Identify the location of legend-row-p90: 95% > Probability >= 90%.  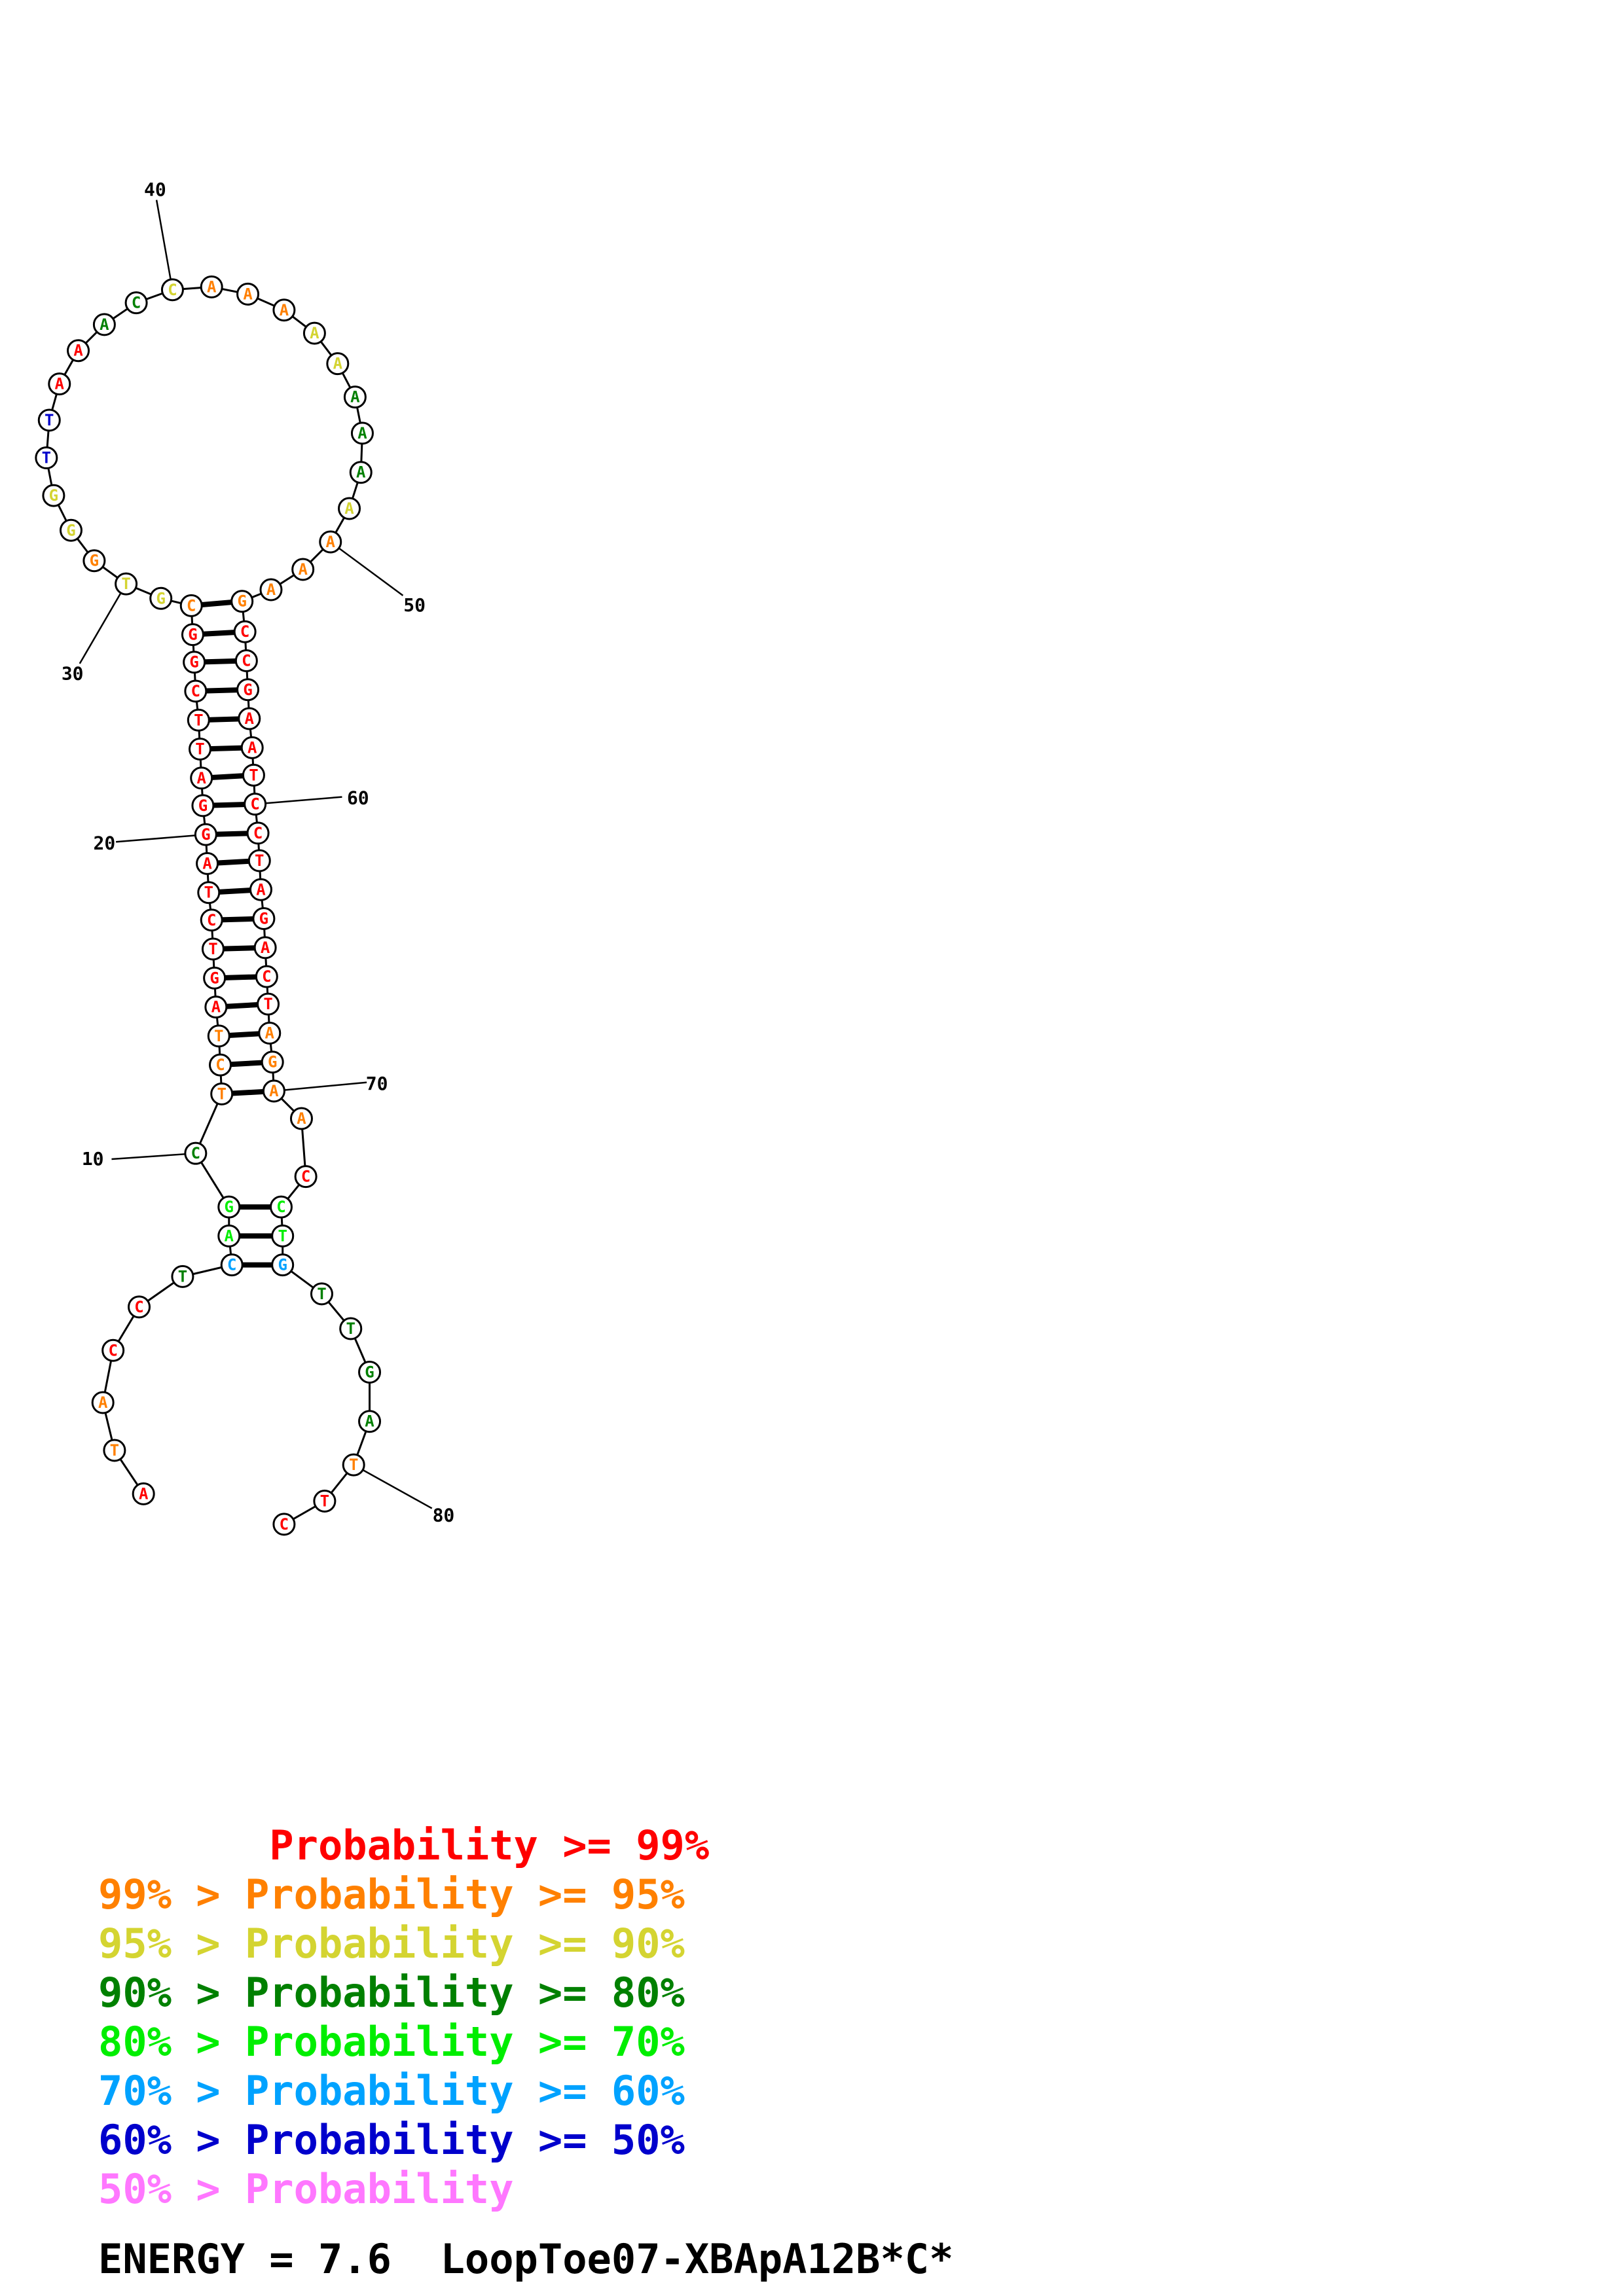
(391, 1943).